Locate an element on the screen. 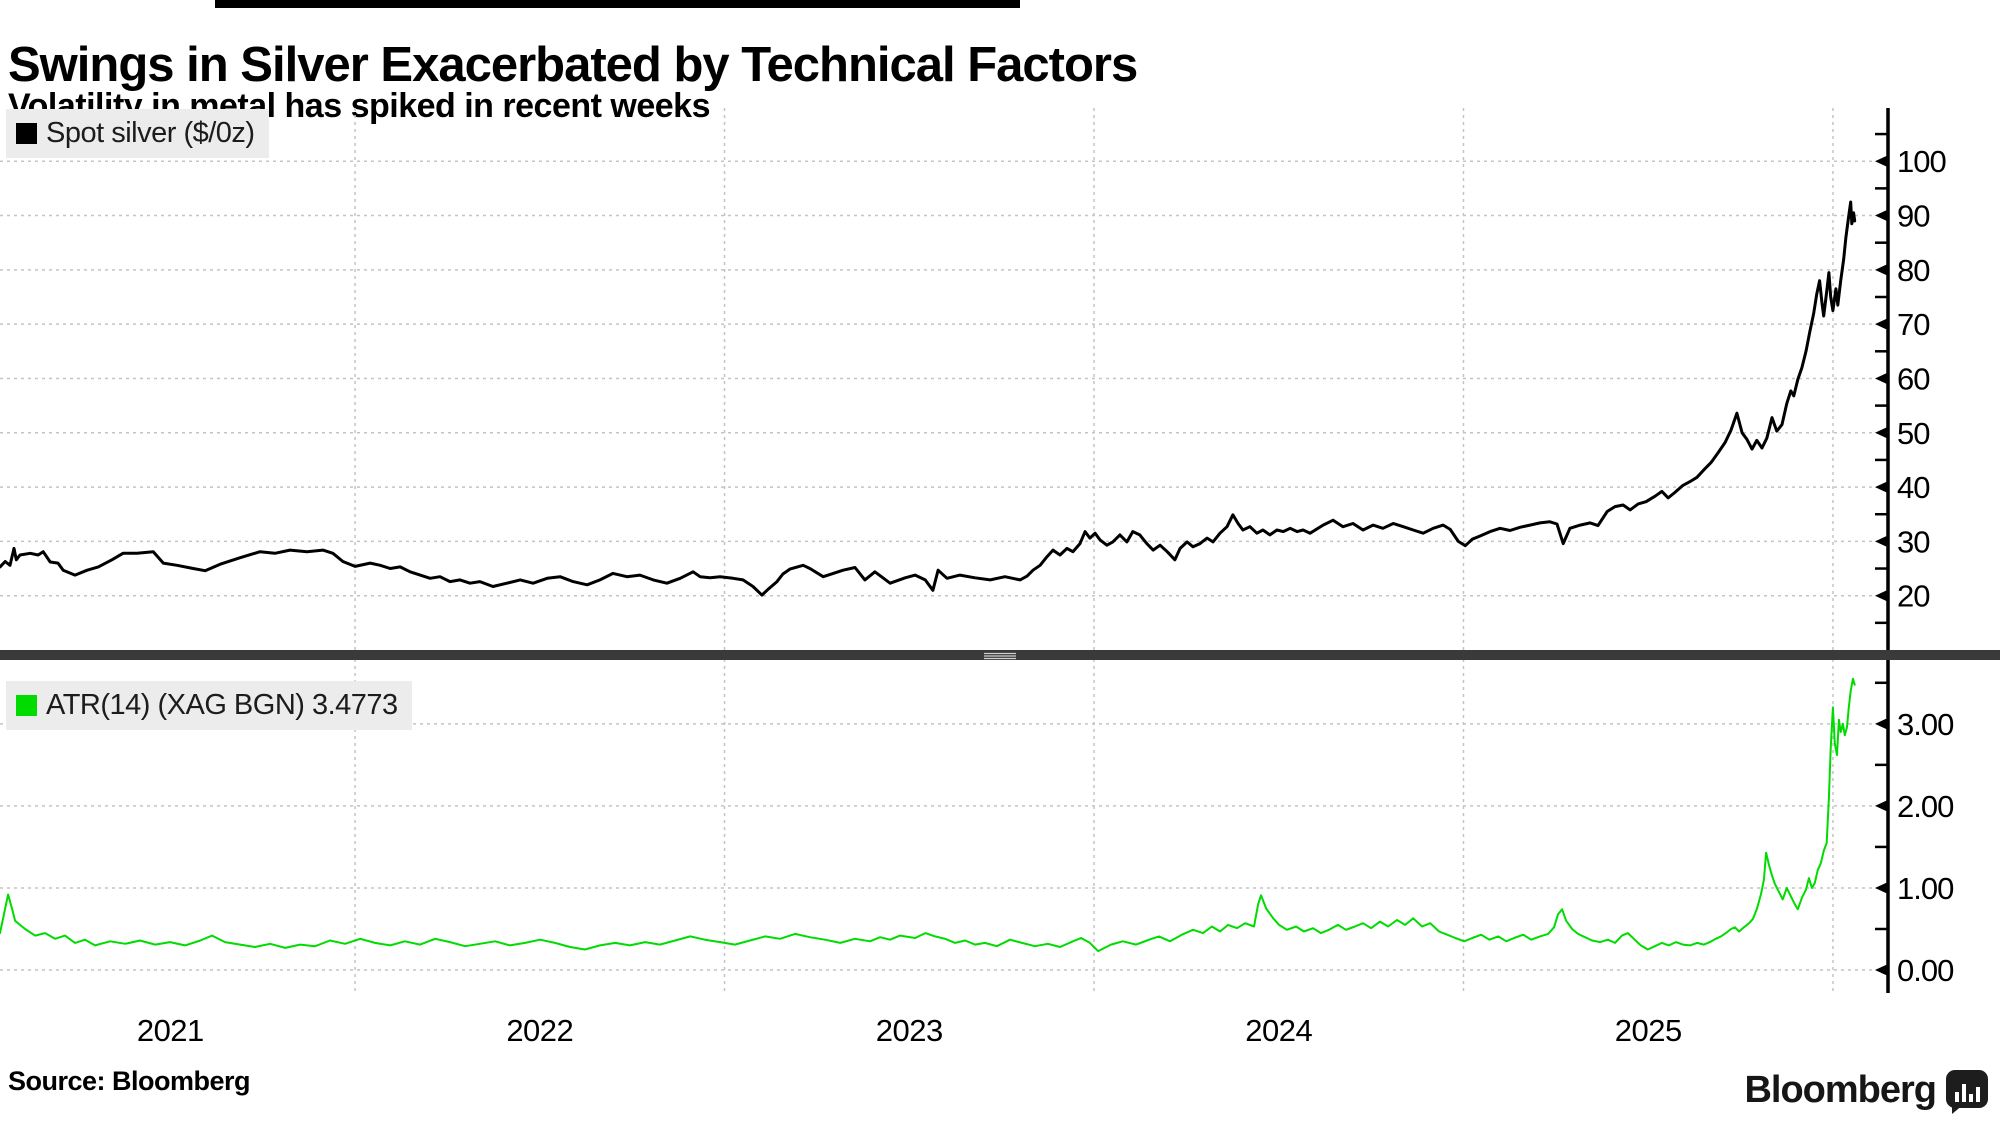 The height and width of the screenshot is (1125, 2000). y-tick-label-atr-2: 2.00 is located at coordinates (1925, 806).